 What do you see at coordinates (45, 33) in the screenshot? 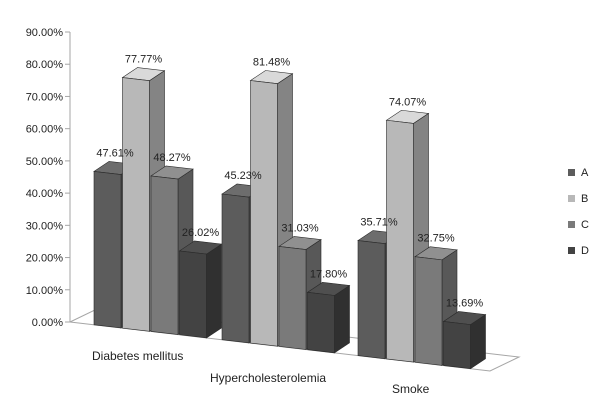
I see `y-tick-label: 90.00%` at bounding box center [45, 33].